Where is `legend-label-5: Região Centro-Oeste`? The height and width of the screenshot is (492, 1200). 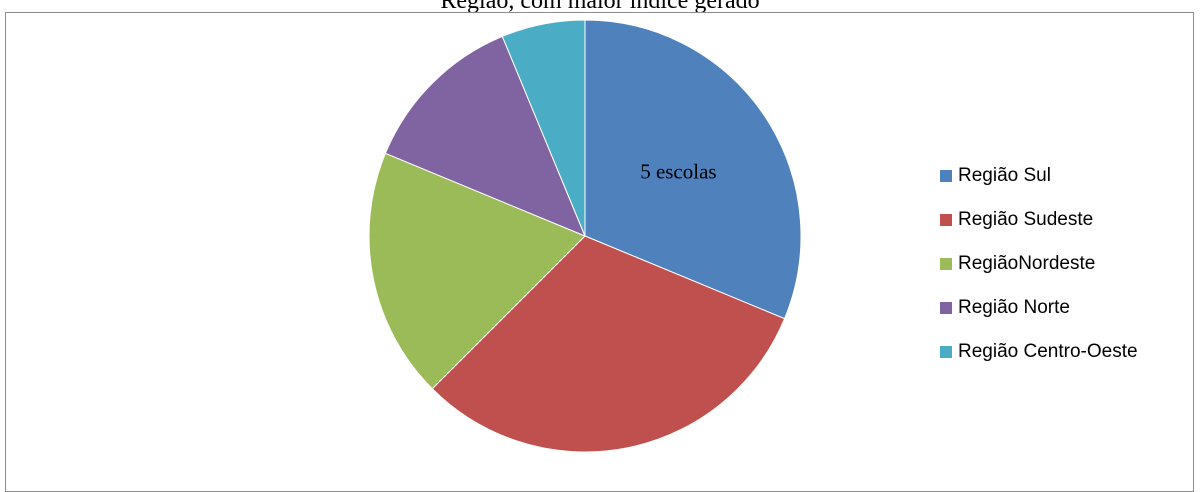 legend-label-5: Região Centro-Oeste is located at coordinates (1048, 351).